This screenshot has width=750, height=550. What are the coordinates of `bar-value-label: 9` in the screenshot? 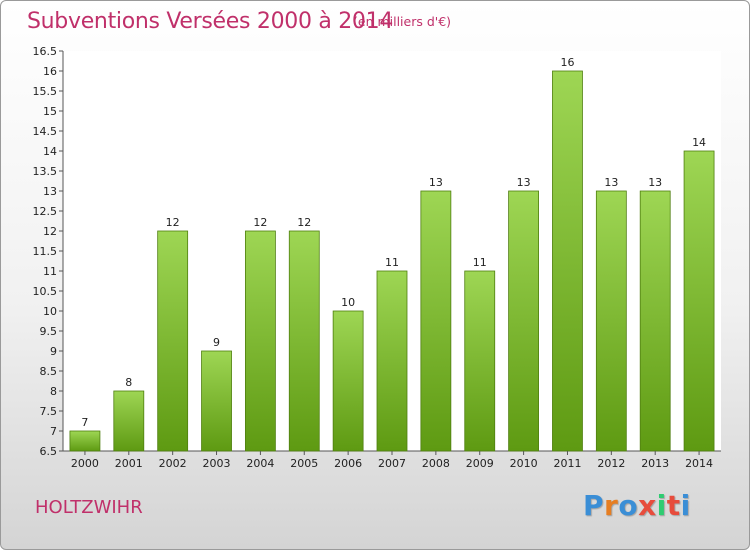 It's located at (216, 342).